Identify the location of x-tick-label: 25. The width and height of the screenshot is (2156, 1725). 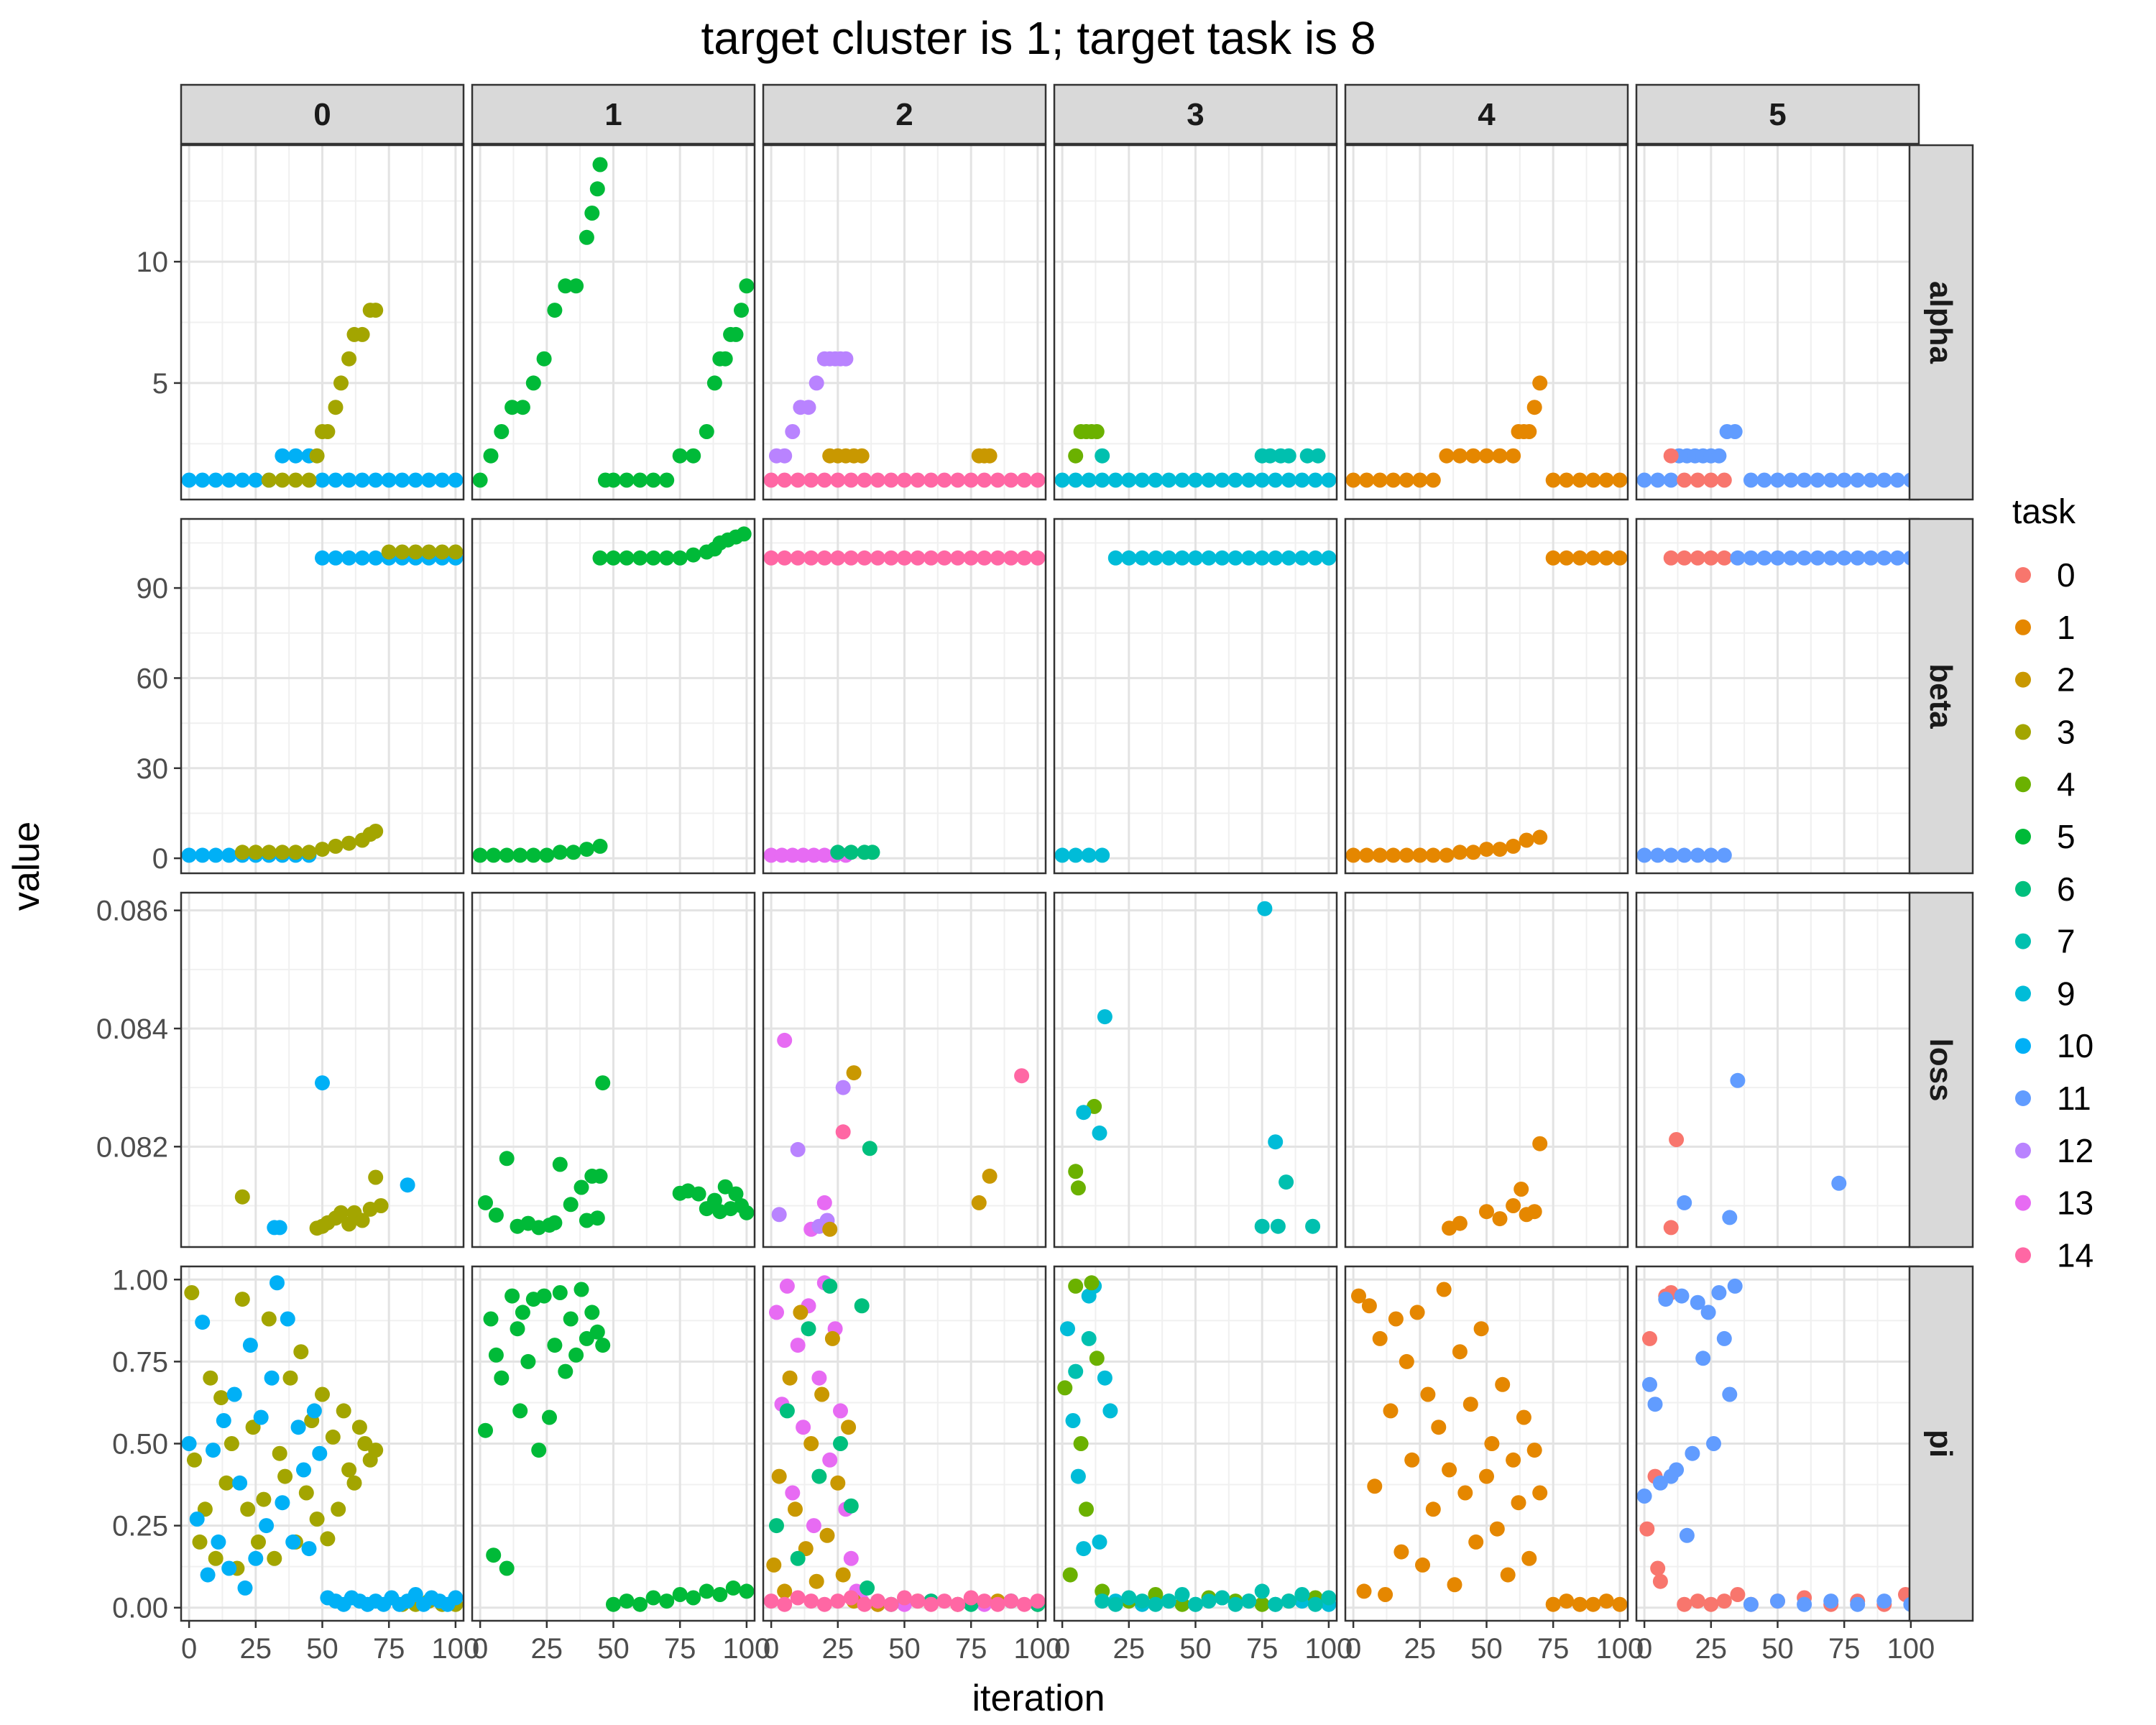
(1420, 1649).